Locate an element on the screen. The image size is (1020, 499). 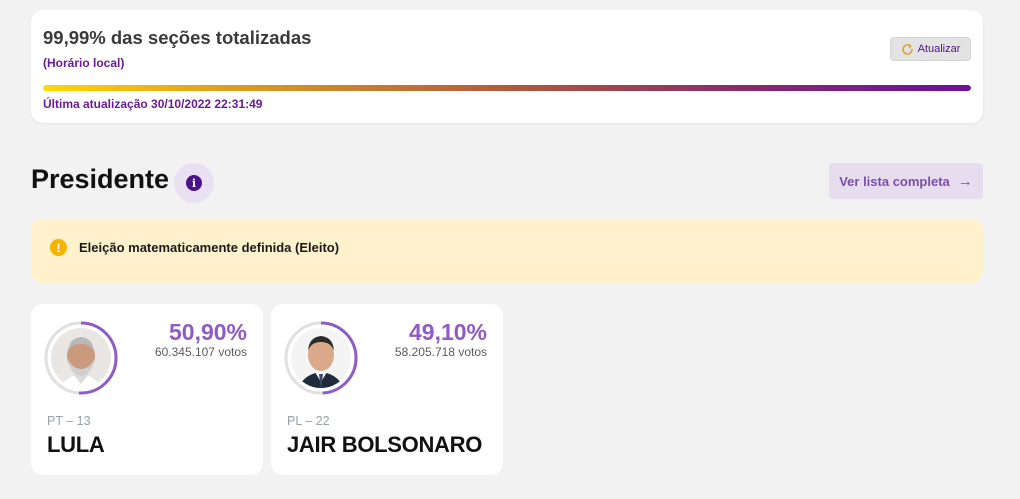
view-full-list-label: Ver lista completa is located at coordinates (894, 181).